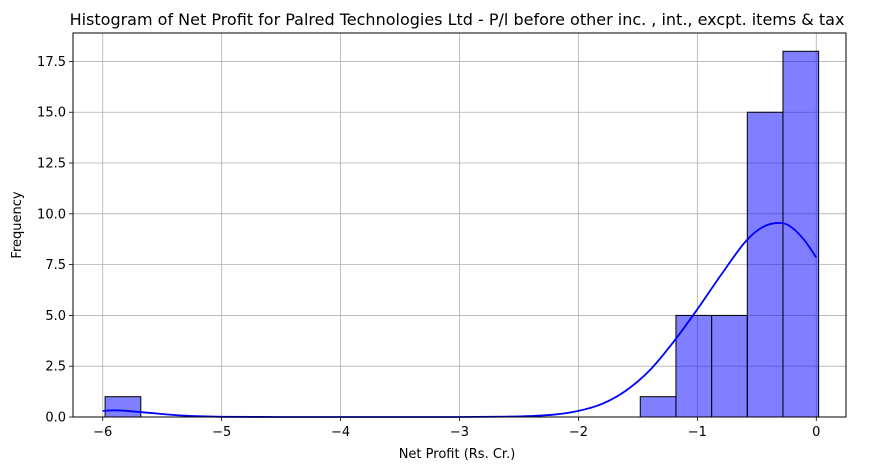 The image size is (869, 470). What do you see at coordinates (51, 214) in the screenshot?
I see `y-tick-label: 10.0` at bounding box center [51, 214].